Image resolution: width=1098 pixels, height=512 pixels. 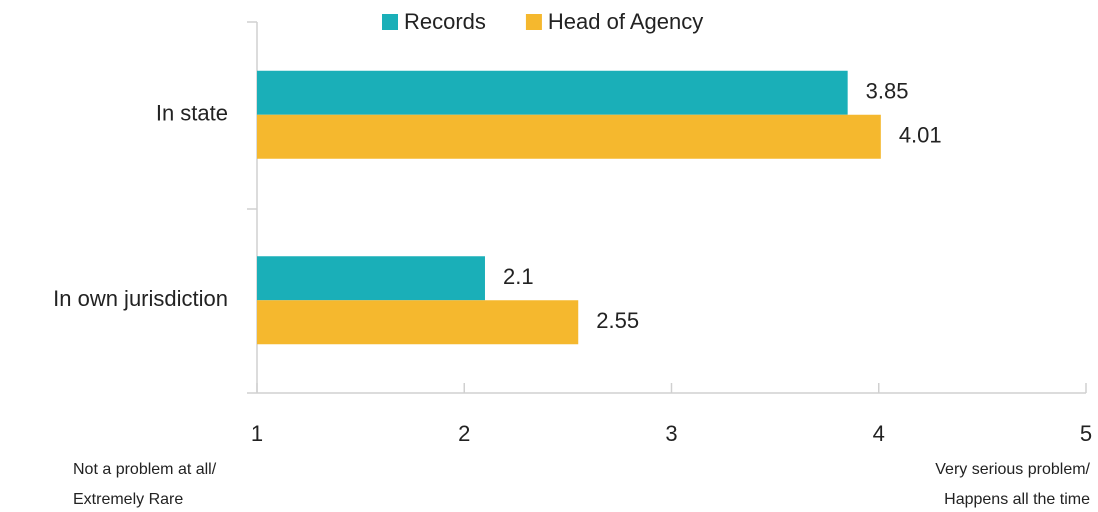 I want to click on x-tick-label: 1, so click(x=257, y=433).